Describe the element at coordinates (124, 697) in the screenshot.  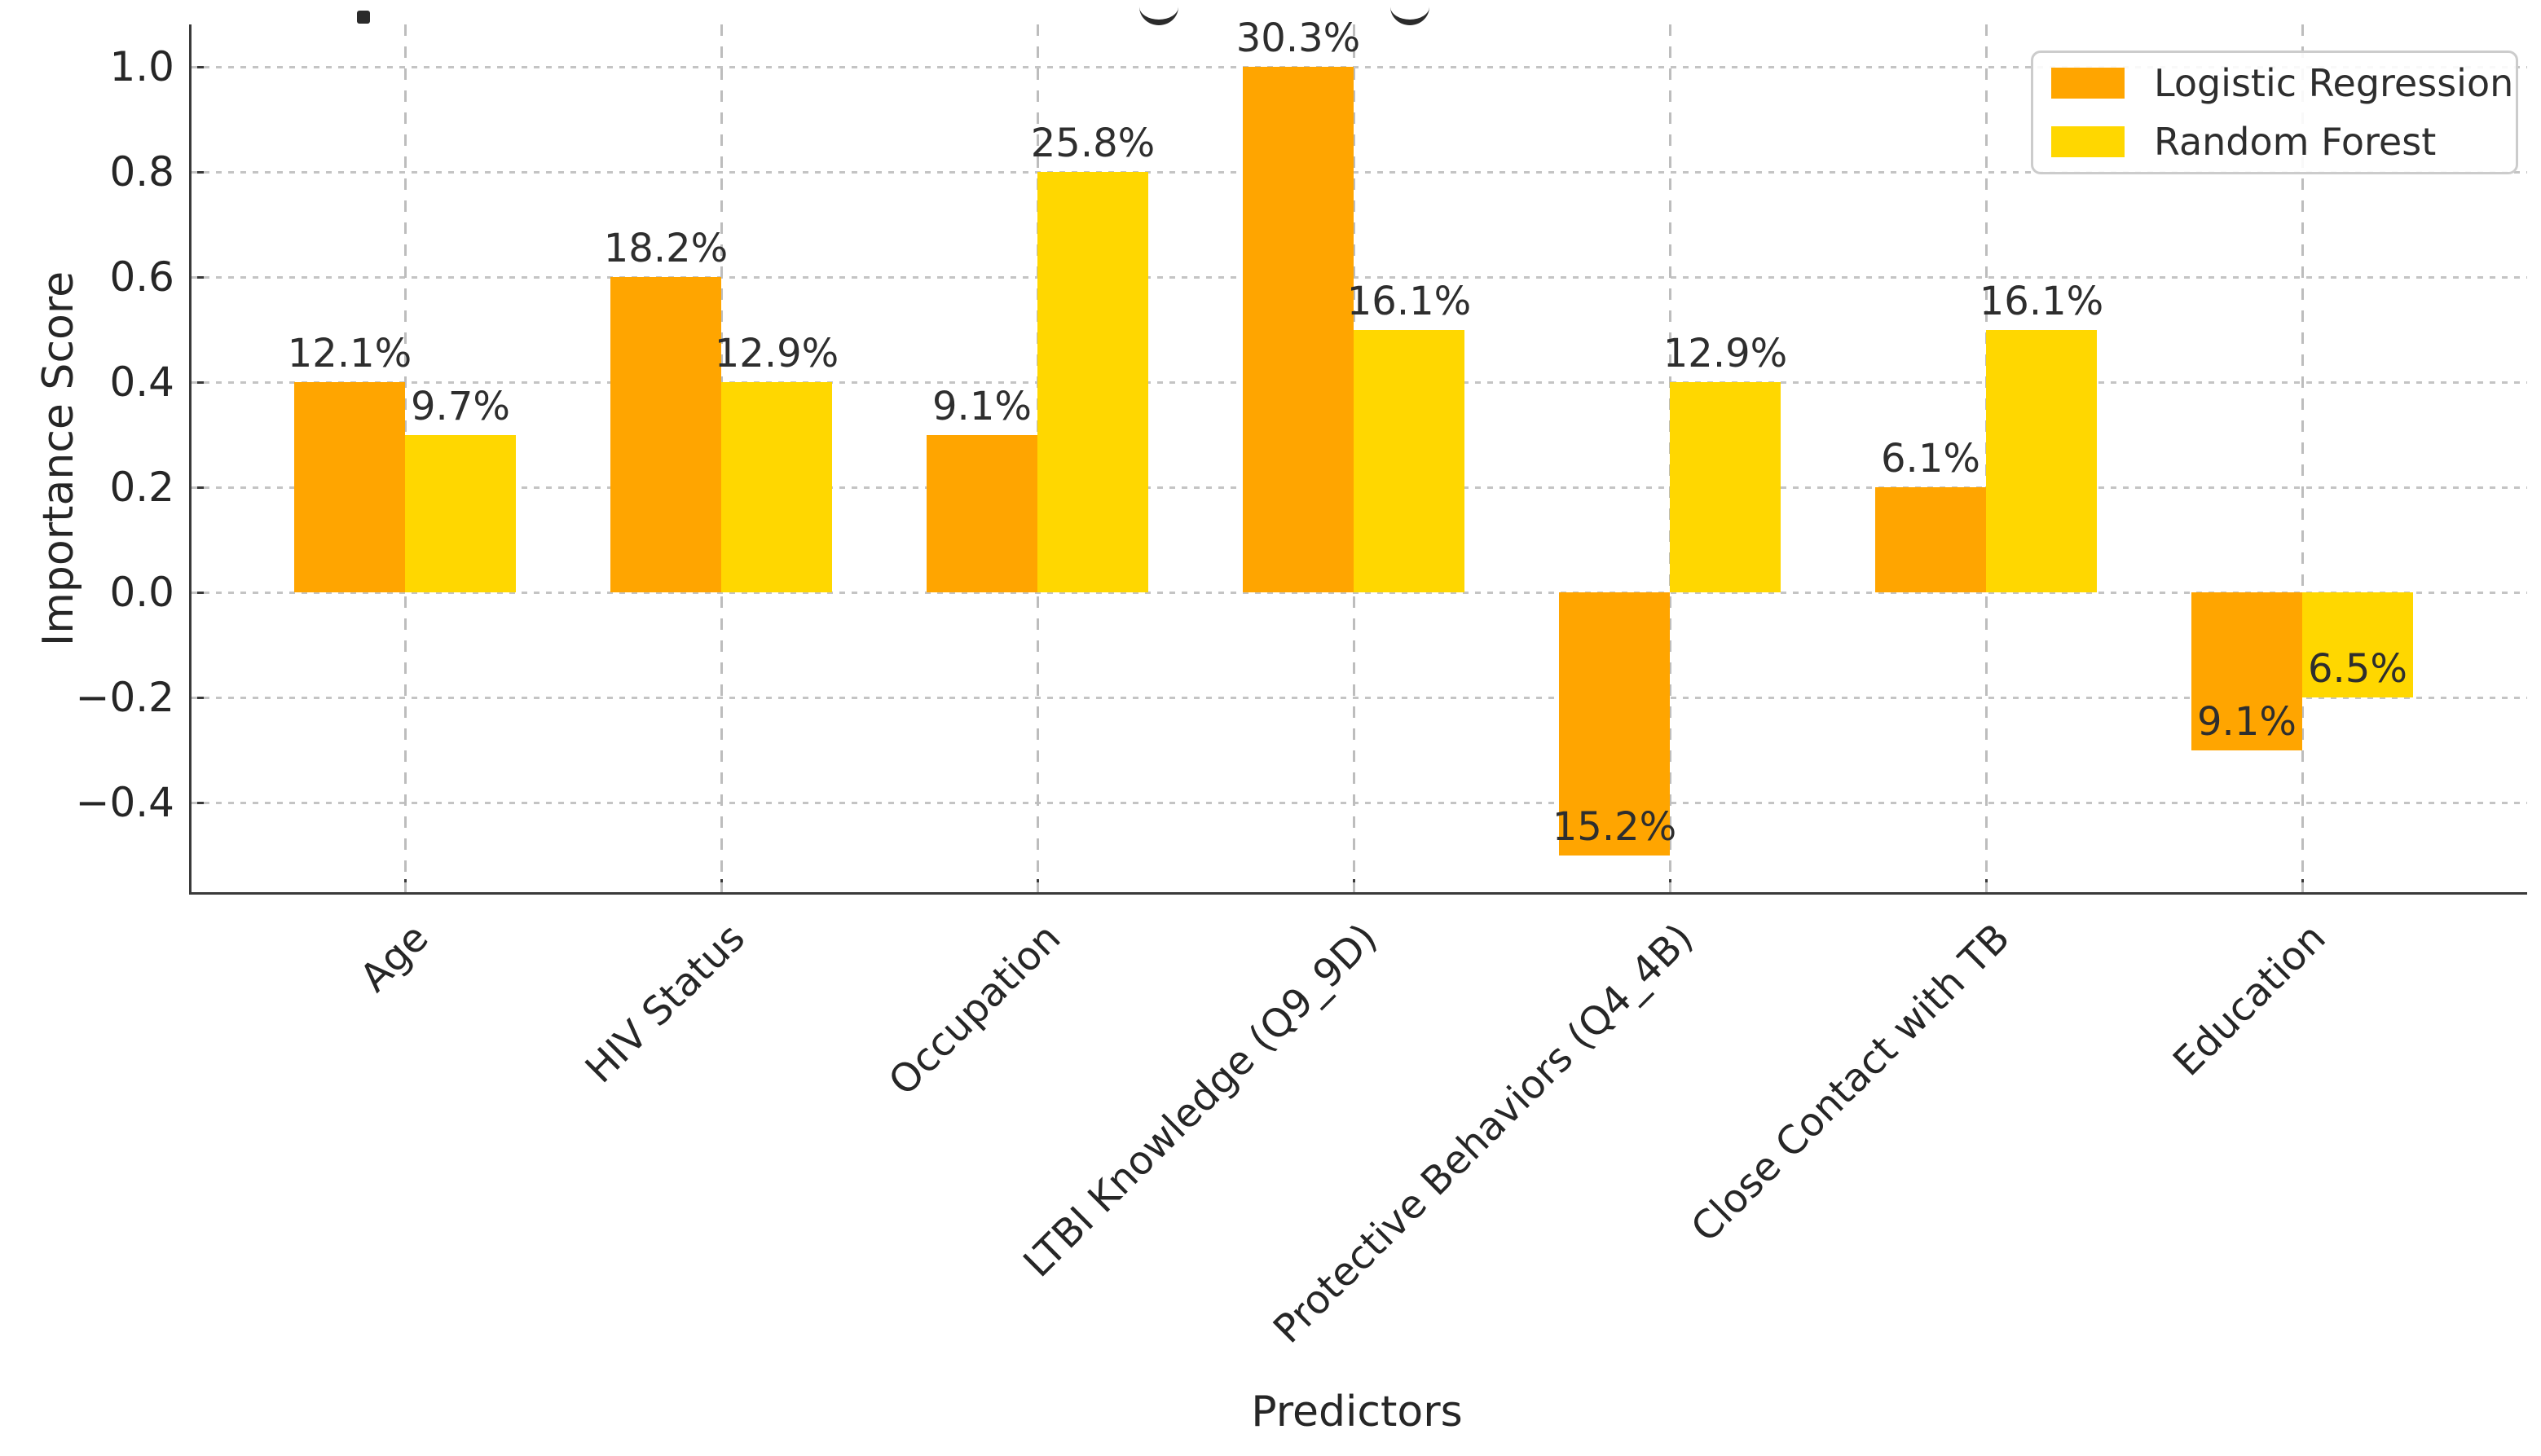
I see `y-tick-label: −0.2` at that location.